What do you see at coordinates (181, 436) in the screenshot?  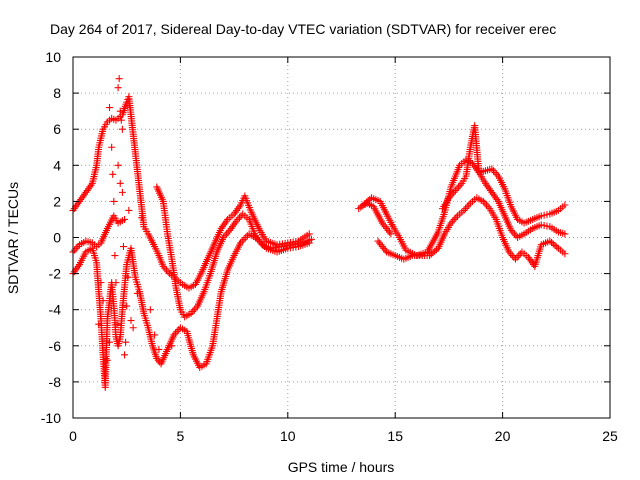 I see `x-tick-label: 5` at bounding box center [181, 436].